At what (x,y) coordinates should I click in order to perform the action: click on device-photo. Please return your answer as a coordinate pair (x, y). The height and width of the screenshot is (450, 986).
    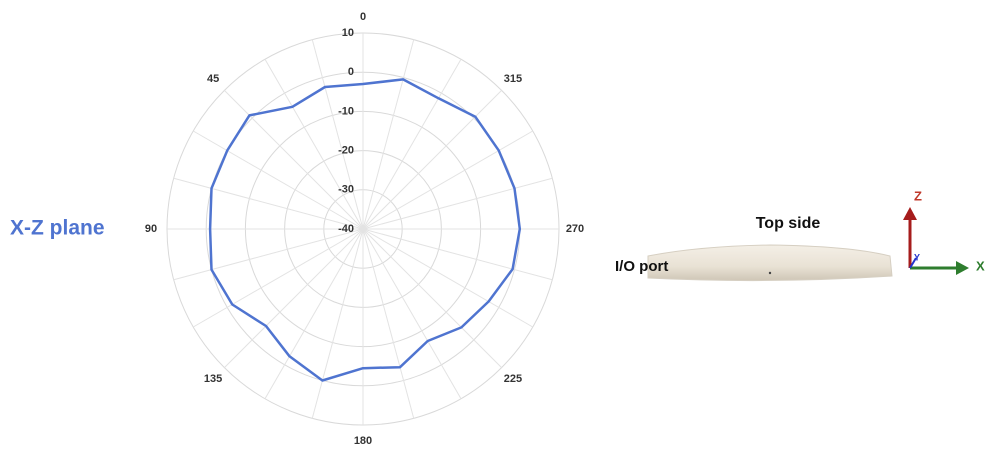
    Looking at the image, I should click on (770, 263).